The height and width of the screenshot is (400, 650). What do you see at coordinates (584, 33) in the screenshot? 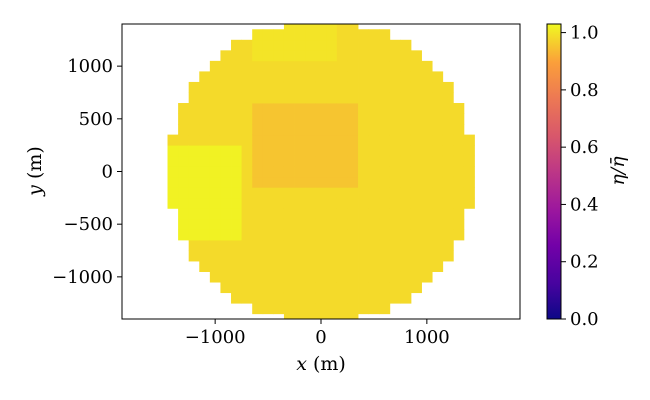
I see `colorbar-tick-label: 1.0` at bounding box center [584, 33].